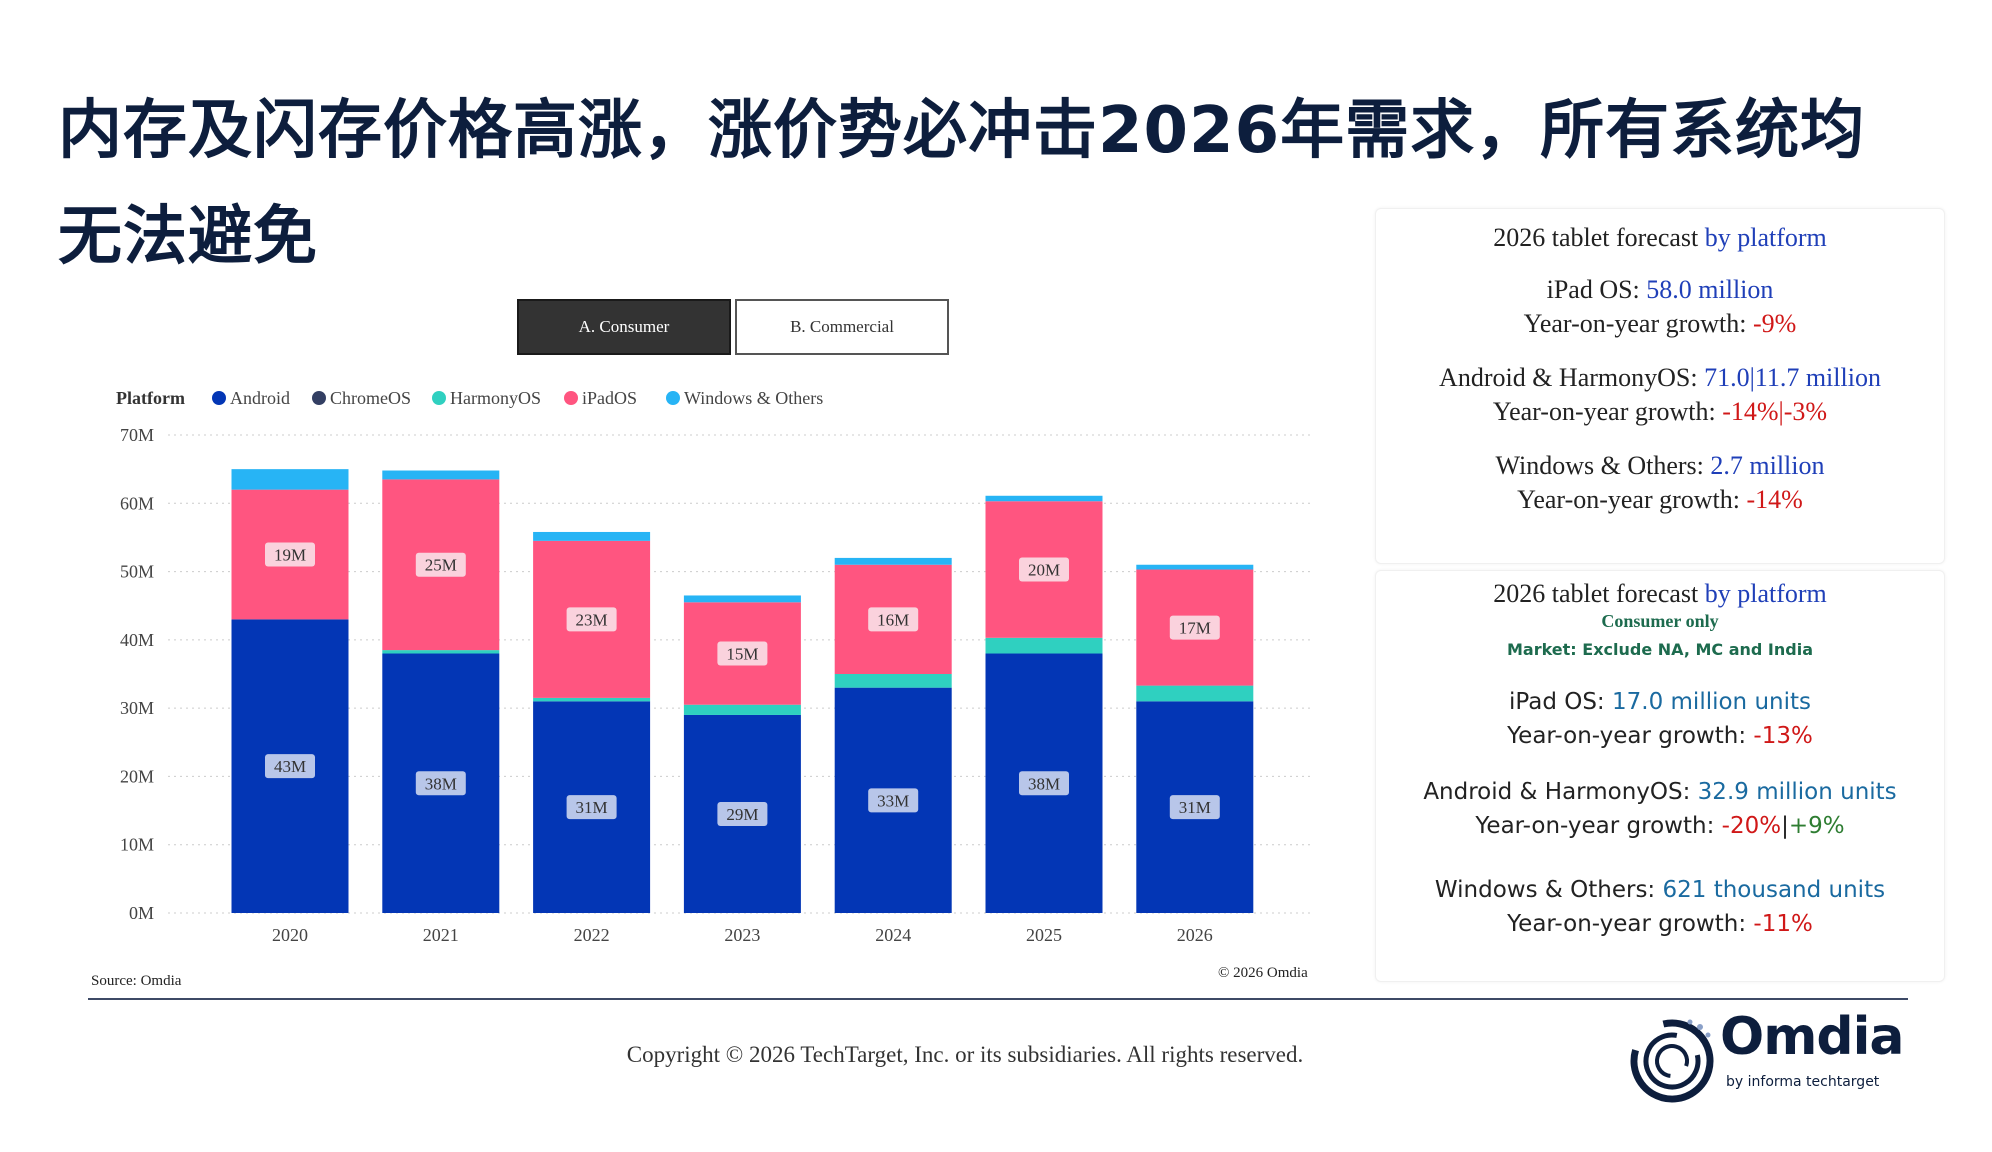 This screenshot has width=1992, height=1152. Describe the element at coordinates (1774, 890) in the screenshot. I see `windows-value: 621 thousand units` at that location.